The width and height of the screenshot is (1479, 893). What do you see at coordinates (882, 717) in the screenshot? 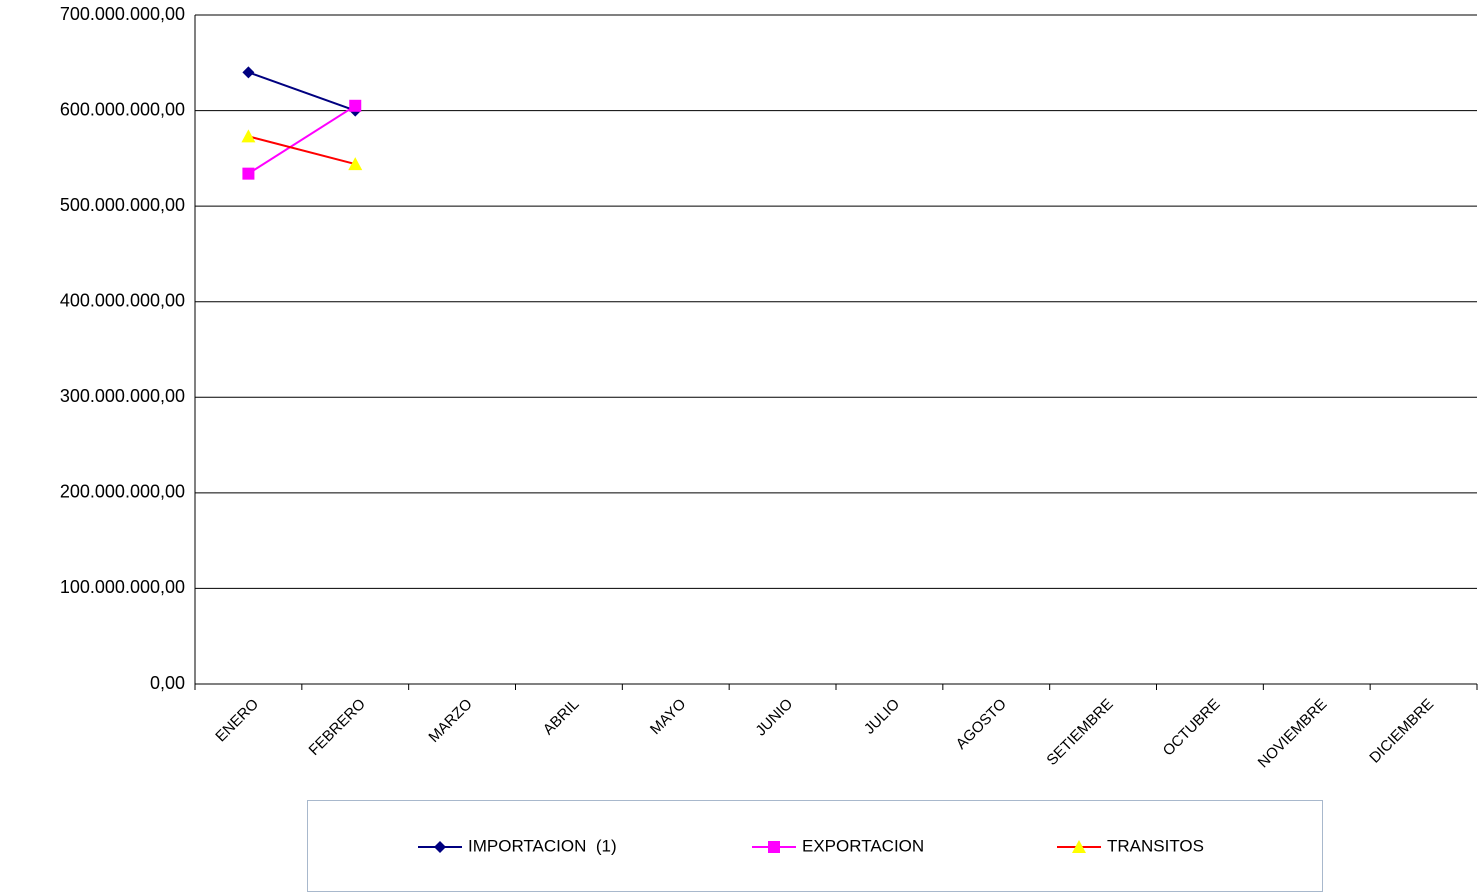
I see `x-tick-label: JULIO` at bounding box center [882, 717].